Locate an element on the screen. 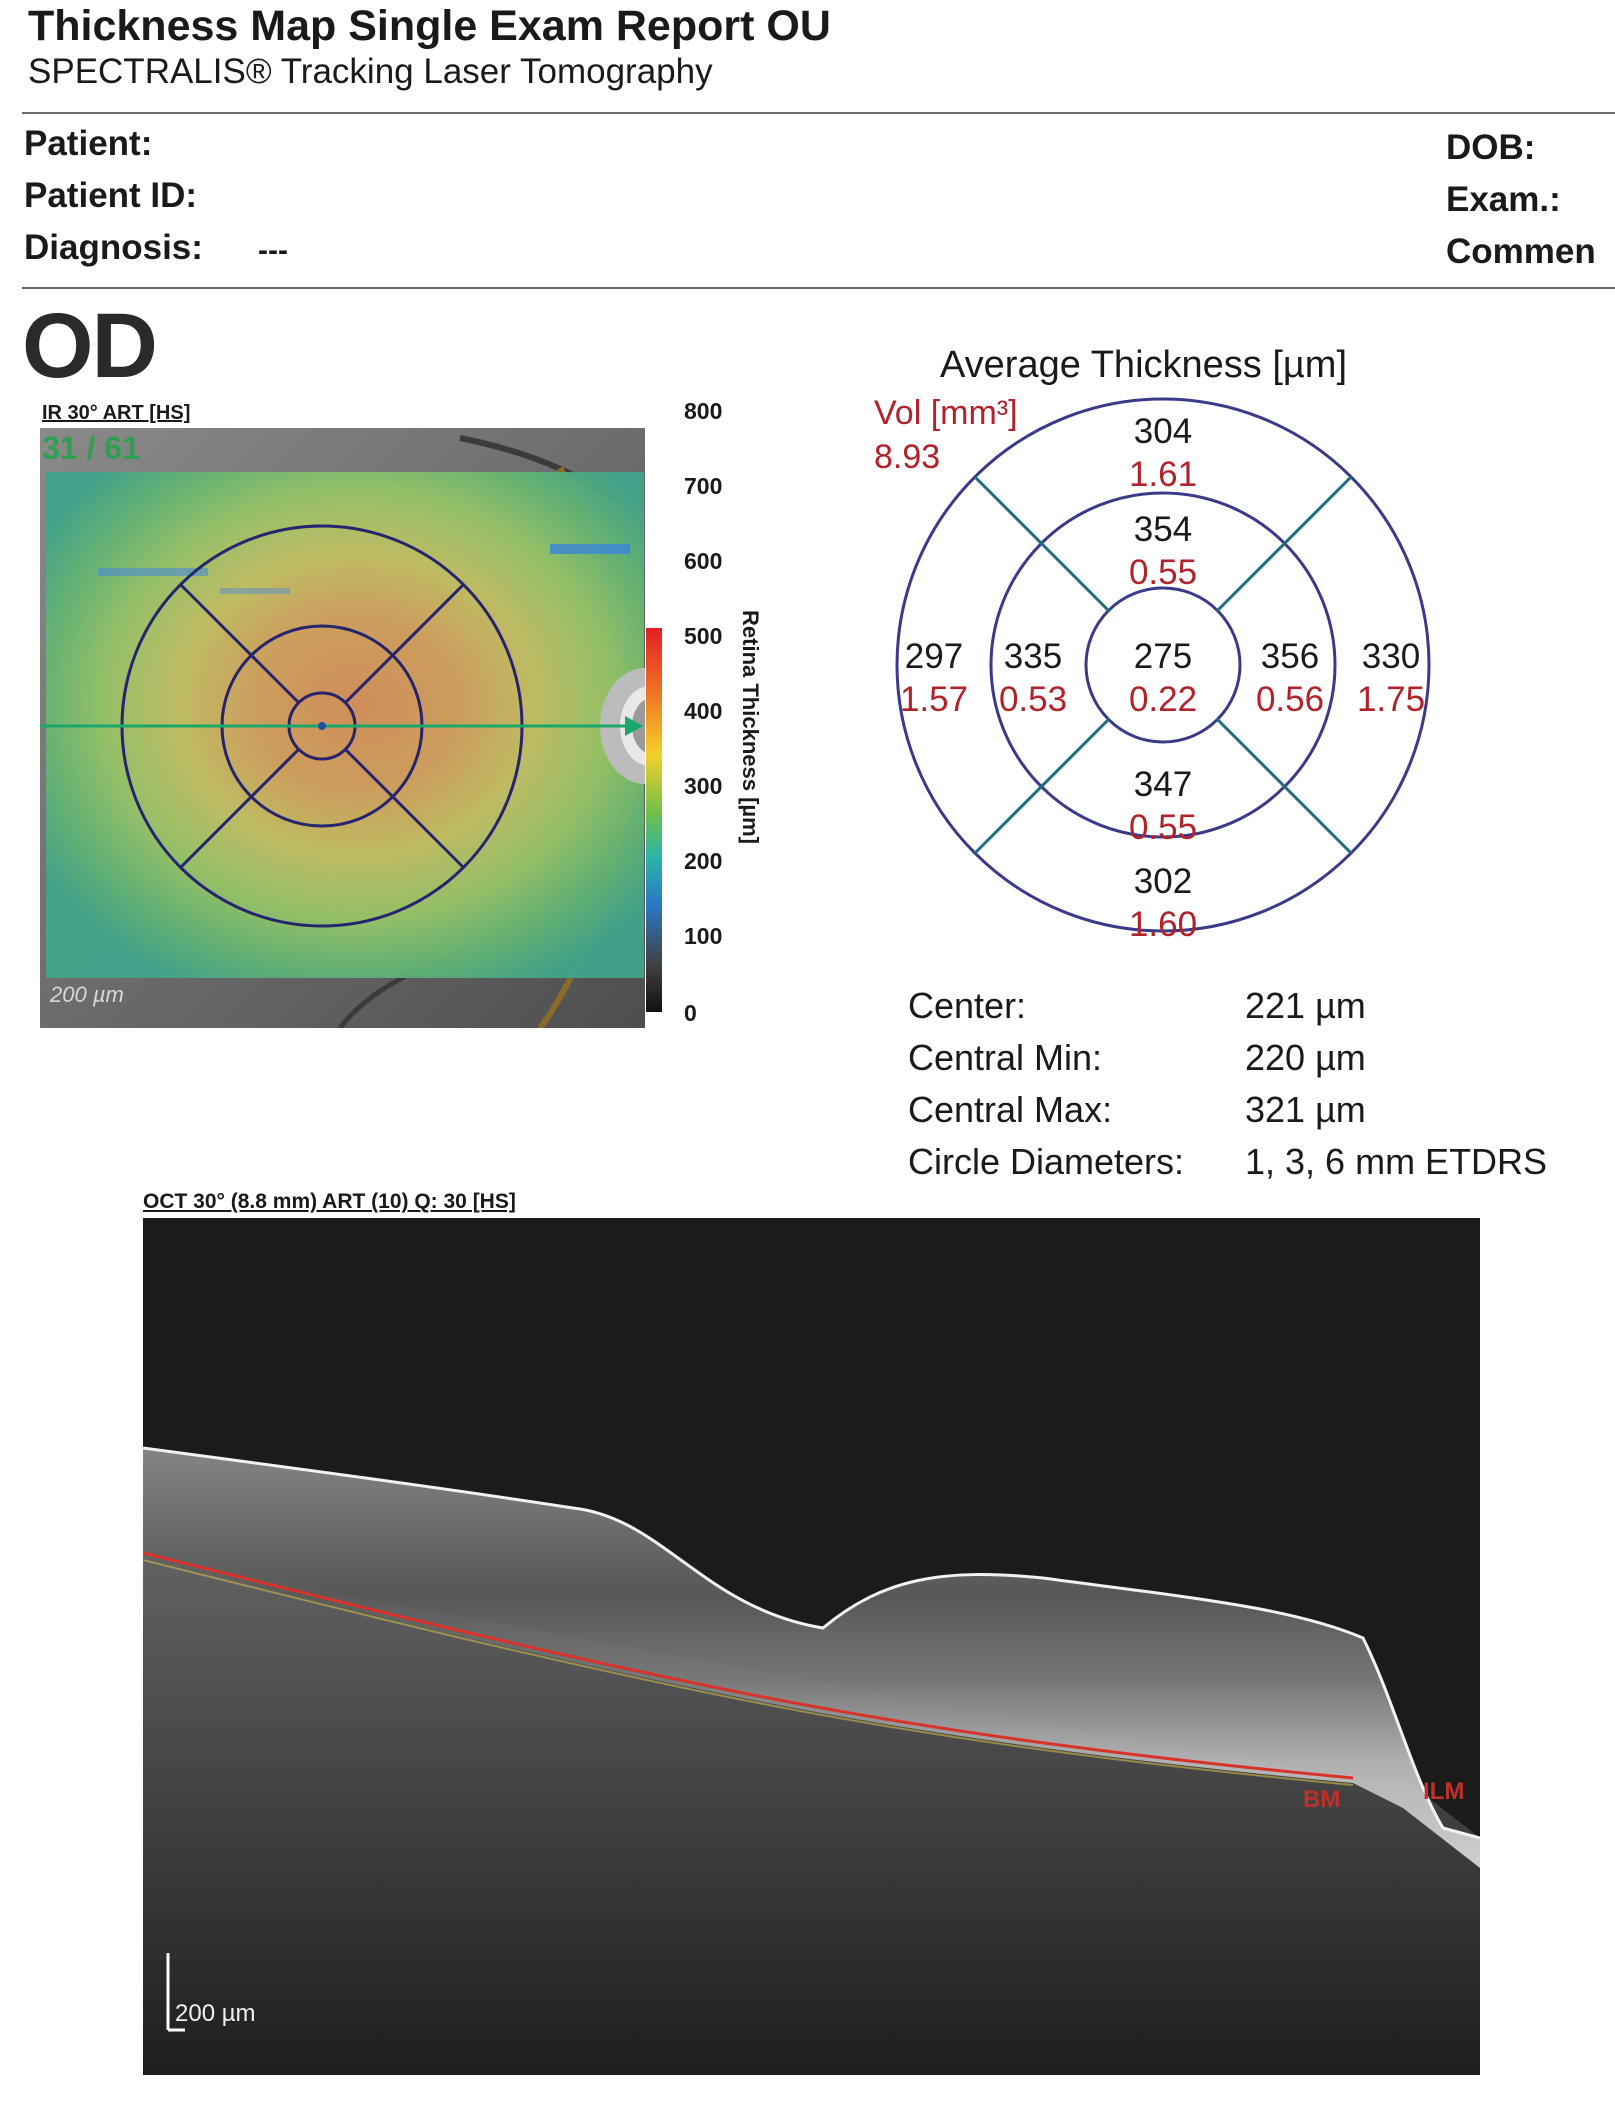 This screenshot has height=2107, width=1615. outer-inferior-volume: 1.60 is located at coordinates (1163, 924).